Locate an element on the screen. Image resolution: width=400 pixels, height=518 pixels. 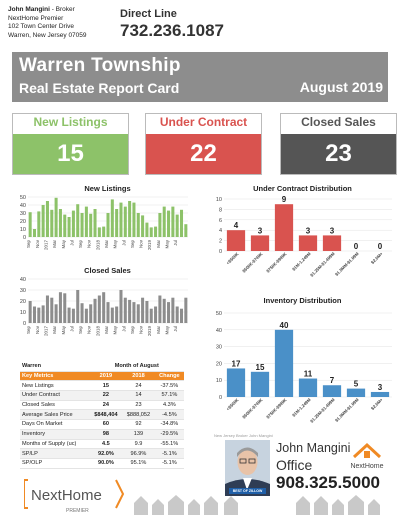
stats-row: SP/LP 92.0% 96.9% -5.1% is located at coordinates (102, 453).